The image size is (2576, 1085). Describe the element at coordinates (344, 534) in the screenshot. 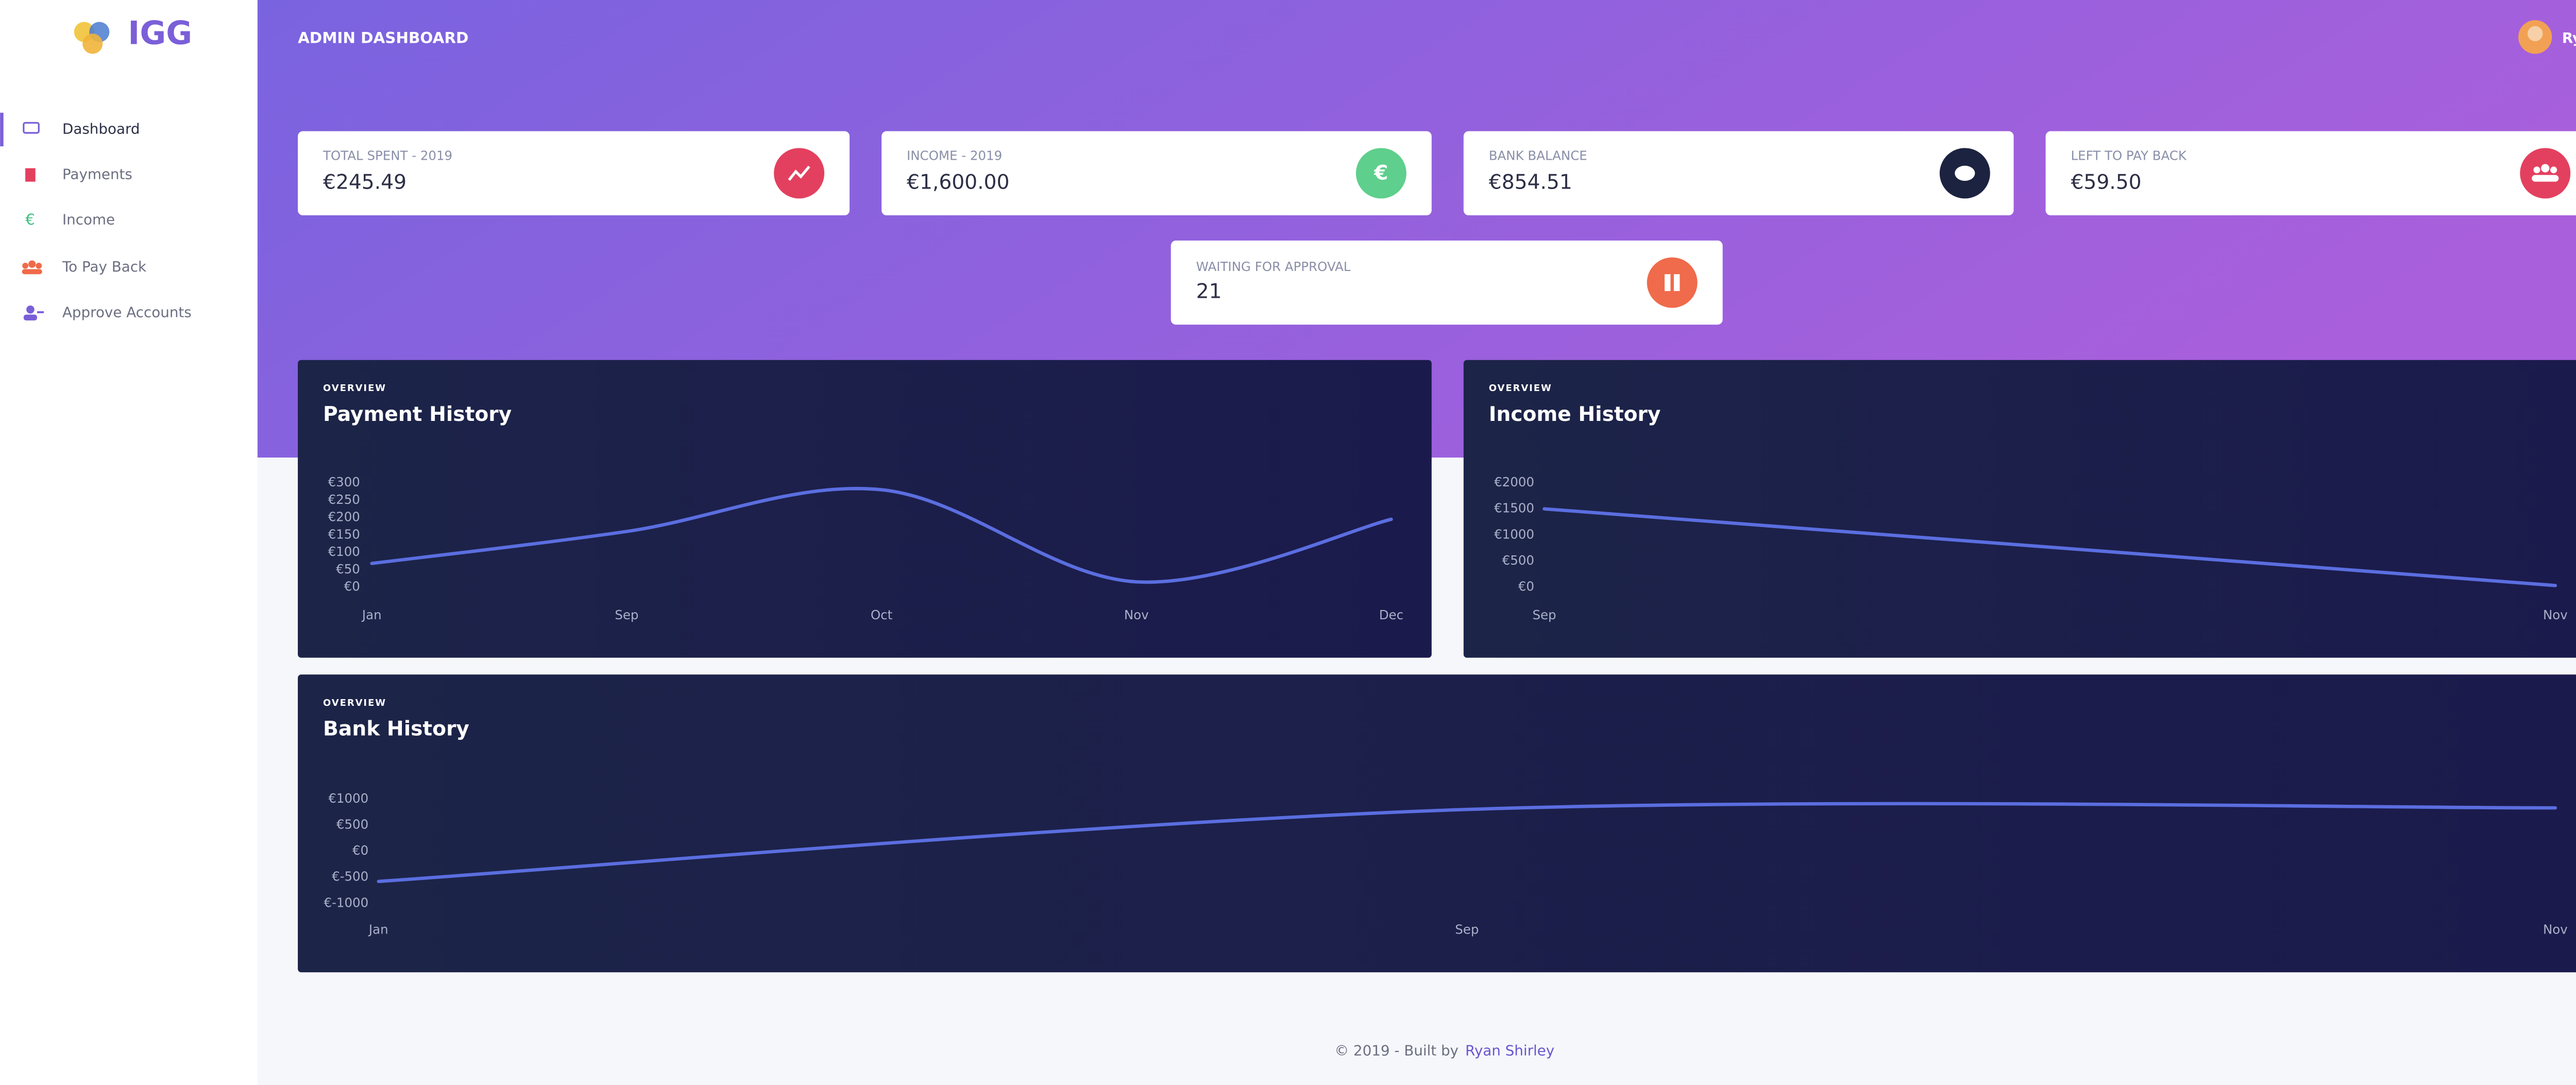

I see `y-tick-label: €150` at that location.